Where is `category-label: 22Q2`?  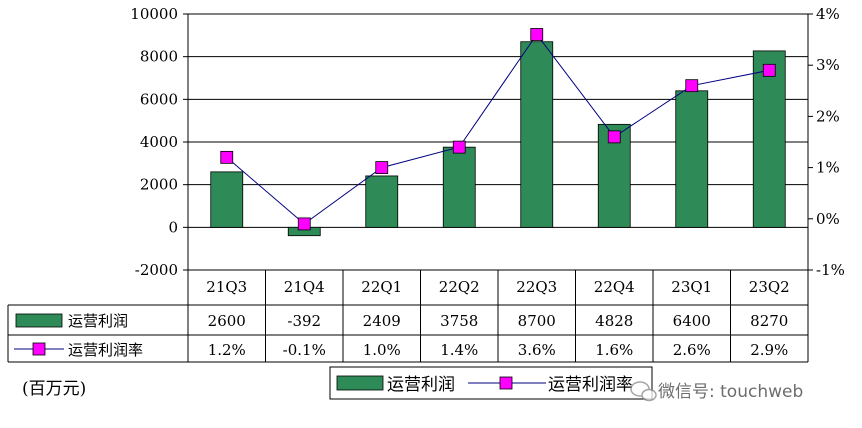 category-label: 22Q2 is located at coordinates (459, 287).